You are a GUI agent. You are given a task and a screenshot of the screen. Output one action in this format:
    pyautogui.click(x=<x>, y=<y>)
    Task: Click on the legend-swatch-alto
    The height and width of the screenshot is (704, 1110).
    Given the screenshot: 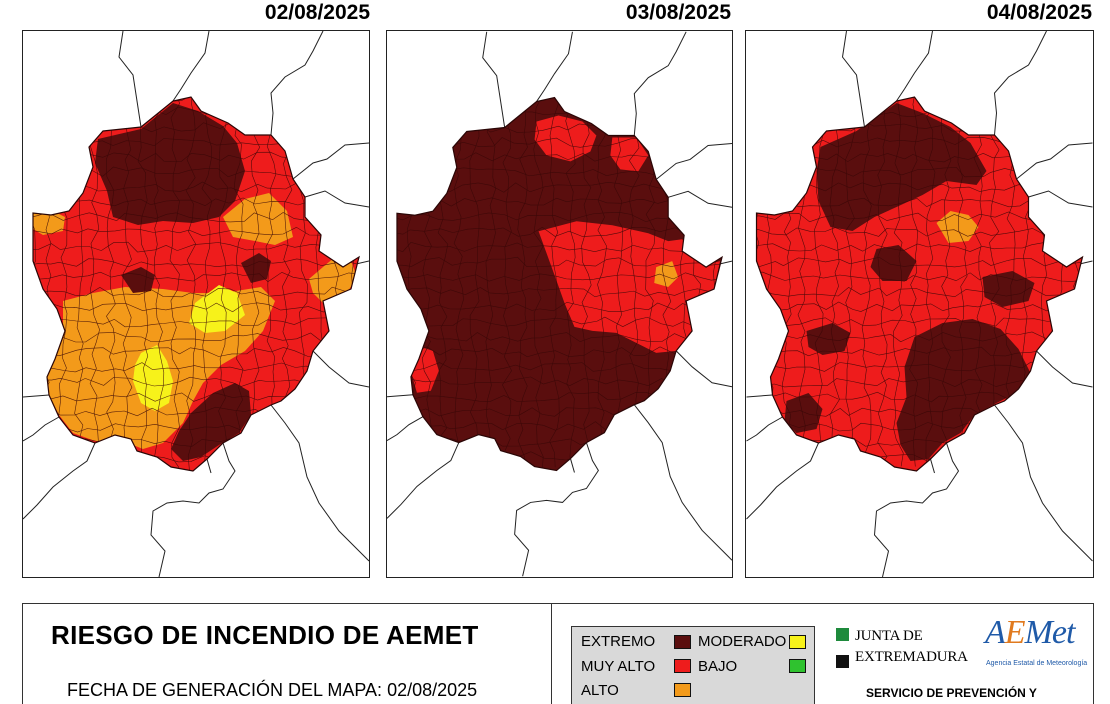 What is the action you would take?
    pyautogui.click(x=682, y=690)
    